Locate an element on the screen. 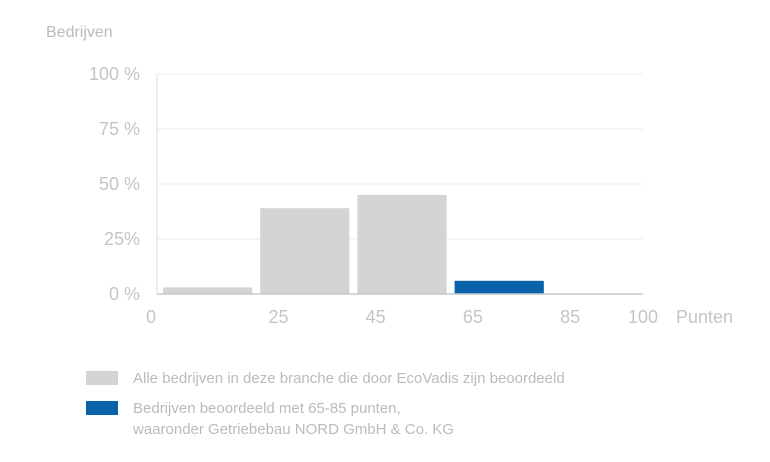 This screenshot has height=462, width=770. x-tick-labels: 0 25 45 65 85 100 is located at coordinates (402, 317).